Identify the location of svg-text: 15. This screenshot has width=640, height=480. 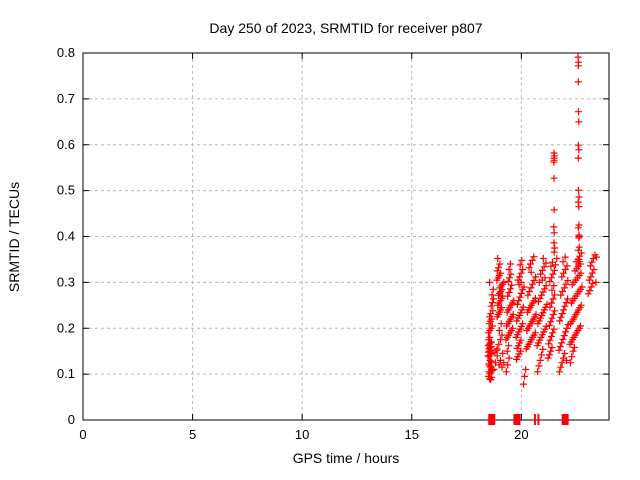
(412, 434).